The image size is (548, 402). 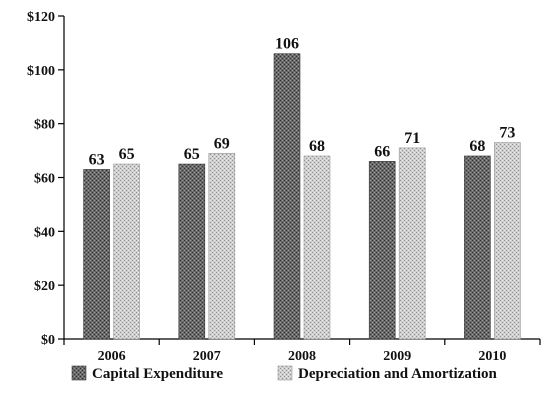 I want to click on y-tick-label: $0, so click(x=48, y=340).